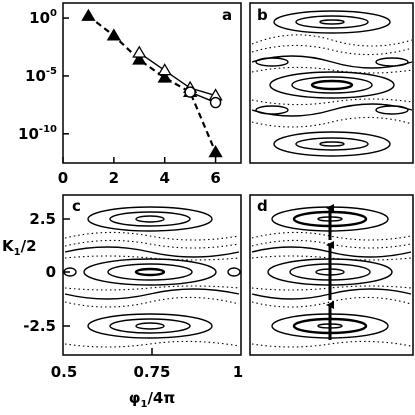 The width and height of the screenshot is (415, 415). What do you see at coordinates (114, 178) in the screenshot?
I see `x-tick-label: 2` at bounding box center [114, 178].